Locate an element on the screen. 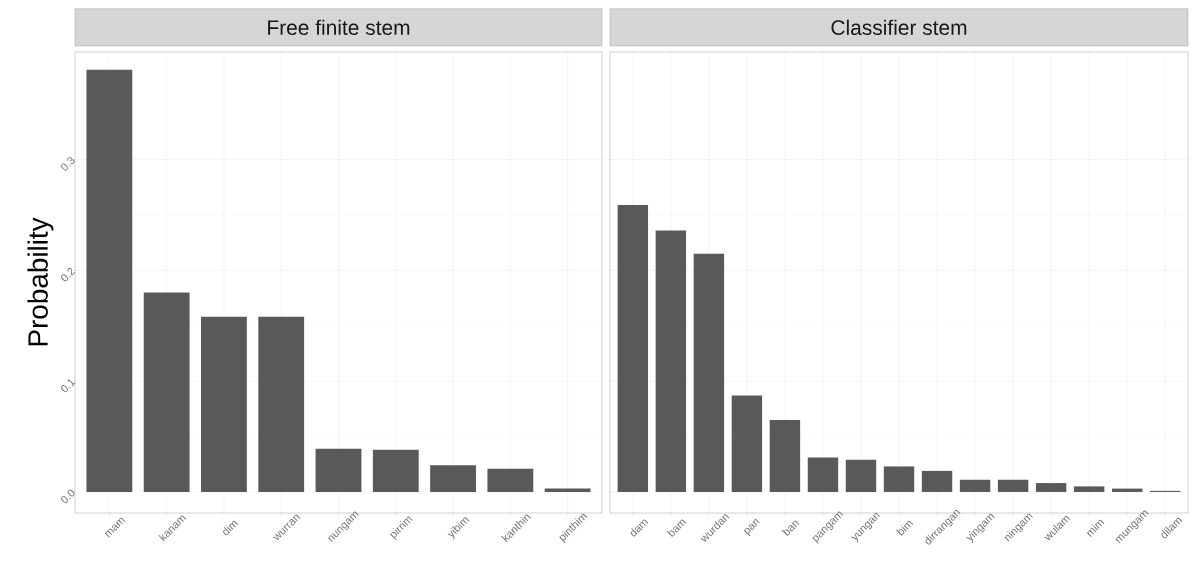 The width and height of the screenshot is (1195, 575). y-axis-title: Probability is located at coordinates (40, 281).